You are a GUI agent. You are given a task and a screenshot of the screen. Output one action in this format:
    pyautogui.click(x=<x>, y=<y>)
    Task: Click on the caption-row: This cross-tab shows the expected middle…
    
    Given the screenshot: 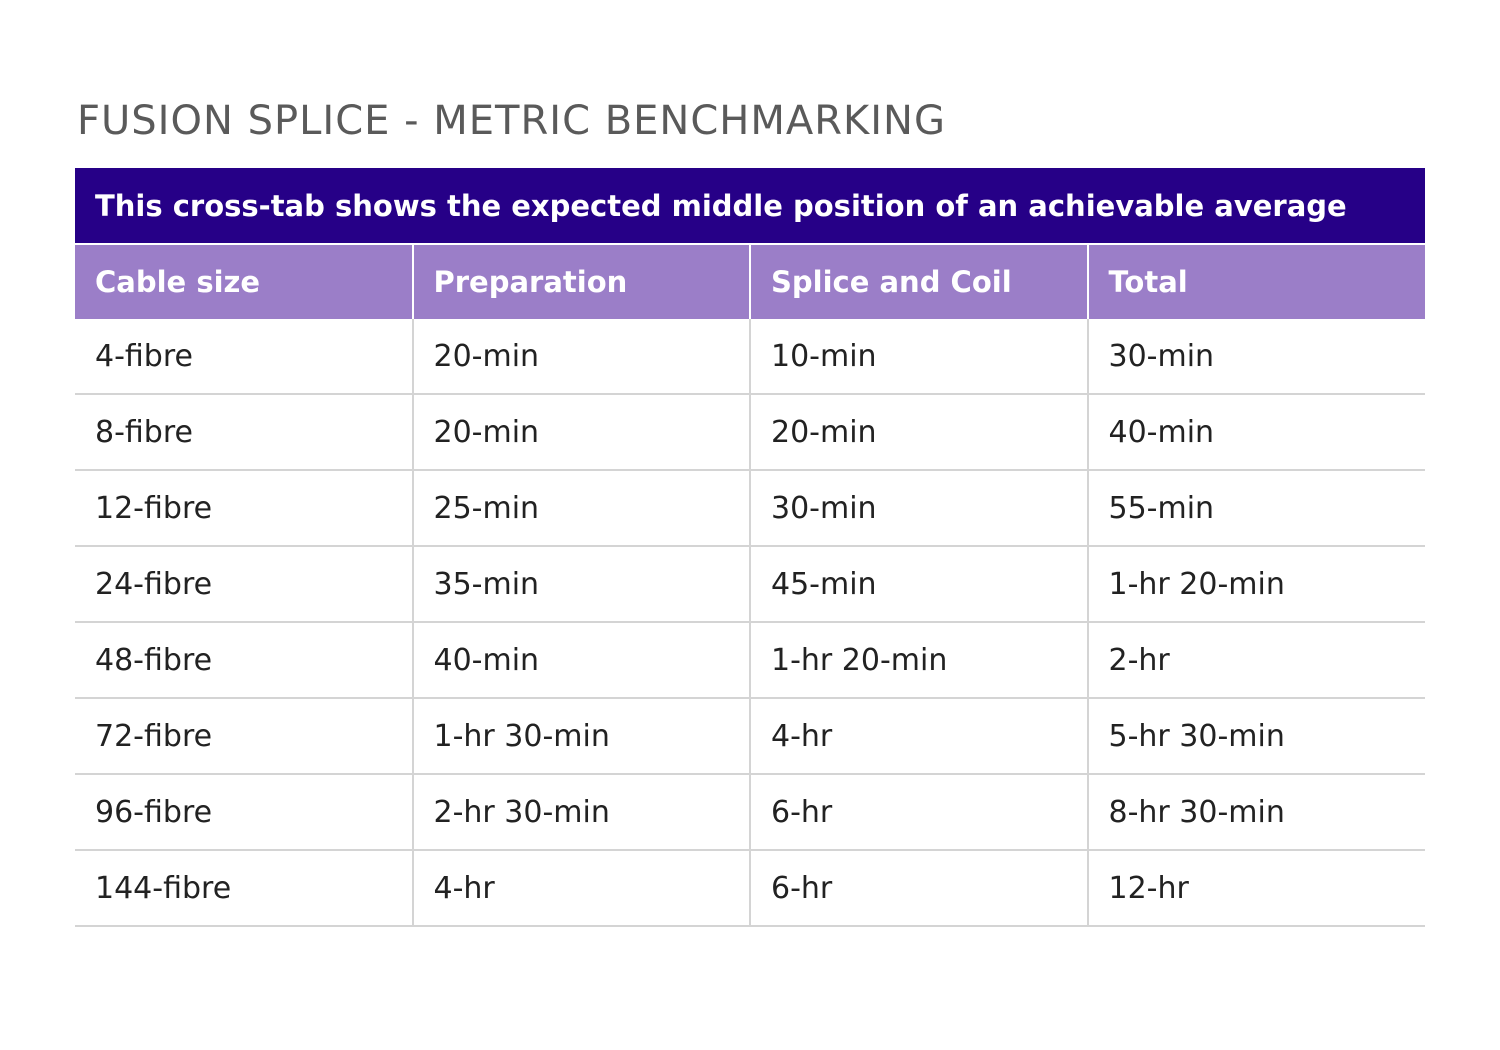 What is the action you would take?
    pyautogui.click(x=750, y=206)
    